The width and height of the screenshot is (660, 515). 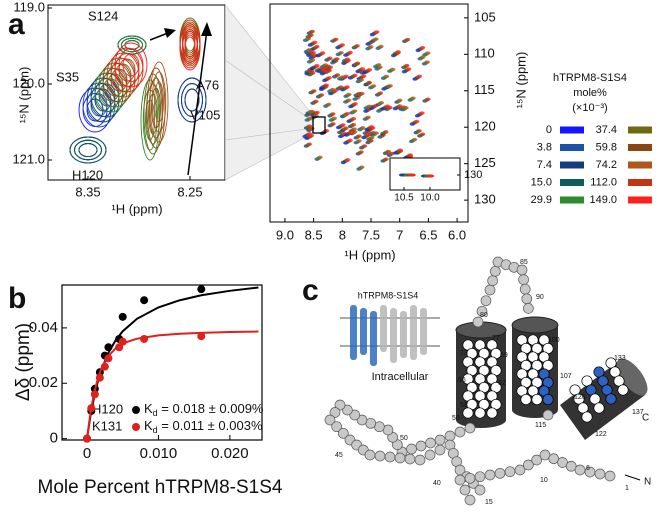 What do you see at coordinates (371, 234) in the screenshot?
I see `x-tick-label: 7.5` at bounding box center [371, 234].